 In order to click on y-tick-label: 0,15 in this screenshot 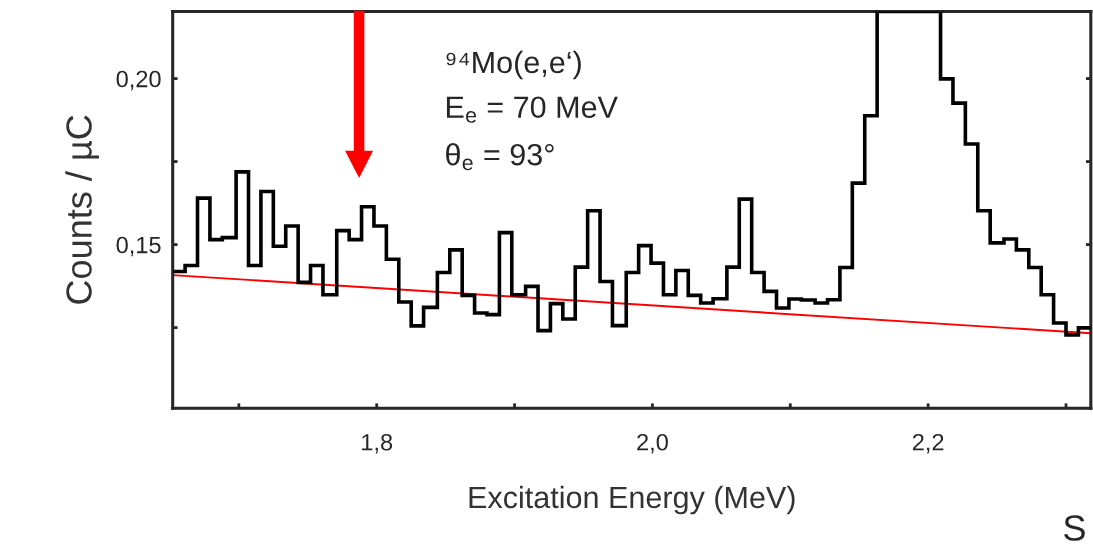, I will do `click(138, 246)`.